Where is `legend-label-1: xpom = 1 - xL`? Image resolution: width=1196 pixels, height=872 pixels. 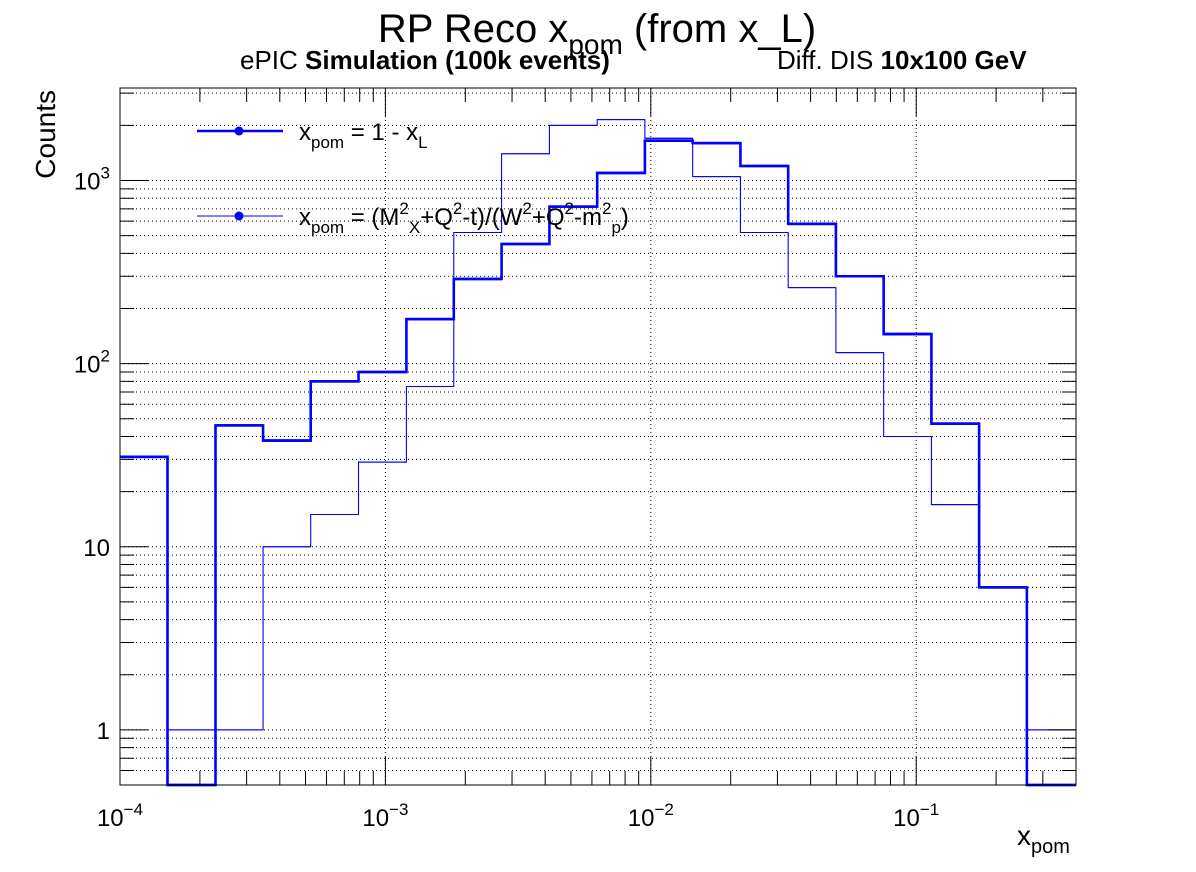
legend-label-1: xpom = 1 - xL is located at coordinates (363, 135).